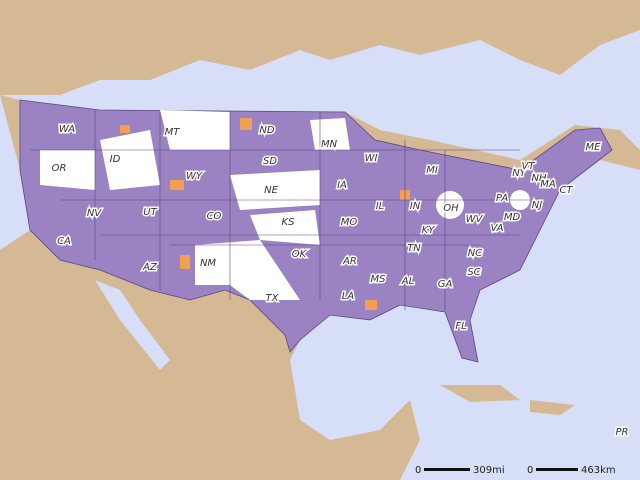 The width and height of the screenshot is (640, 480). What do you see at coordinates (414, 248) in the screenshot?
I see `state-label: TN` at bounding box center [414, 248].